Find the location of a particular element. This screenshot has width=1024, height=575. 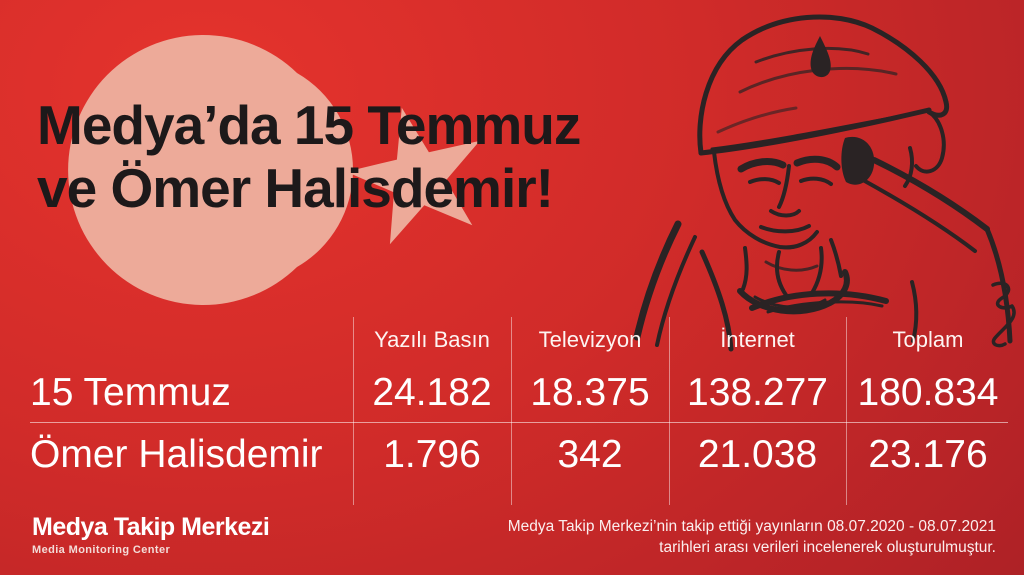

brand-name: Medya Takip Merkezi is located at coordinates (151, 527).